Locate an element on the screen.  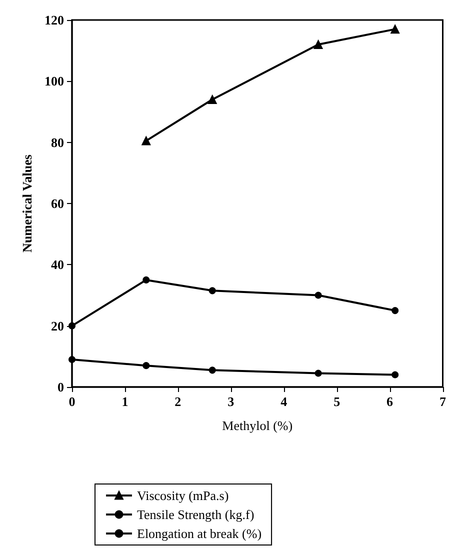
y-axis-title: Numerical Values is located at coordinates (27, 203).